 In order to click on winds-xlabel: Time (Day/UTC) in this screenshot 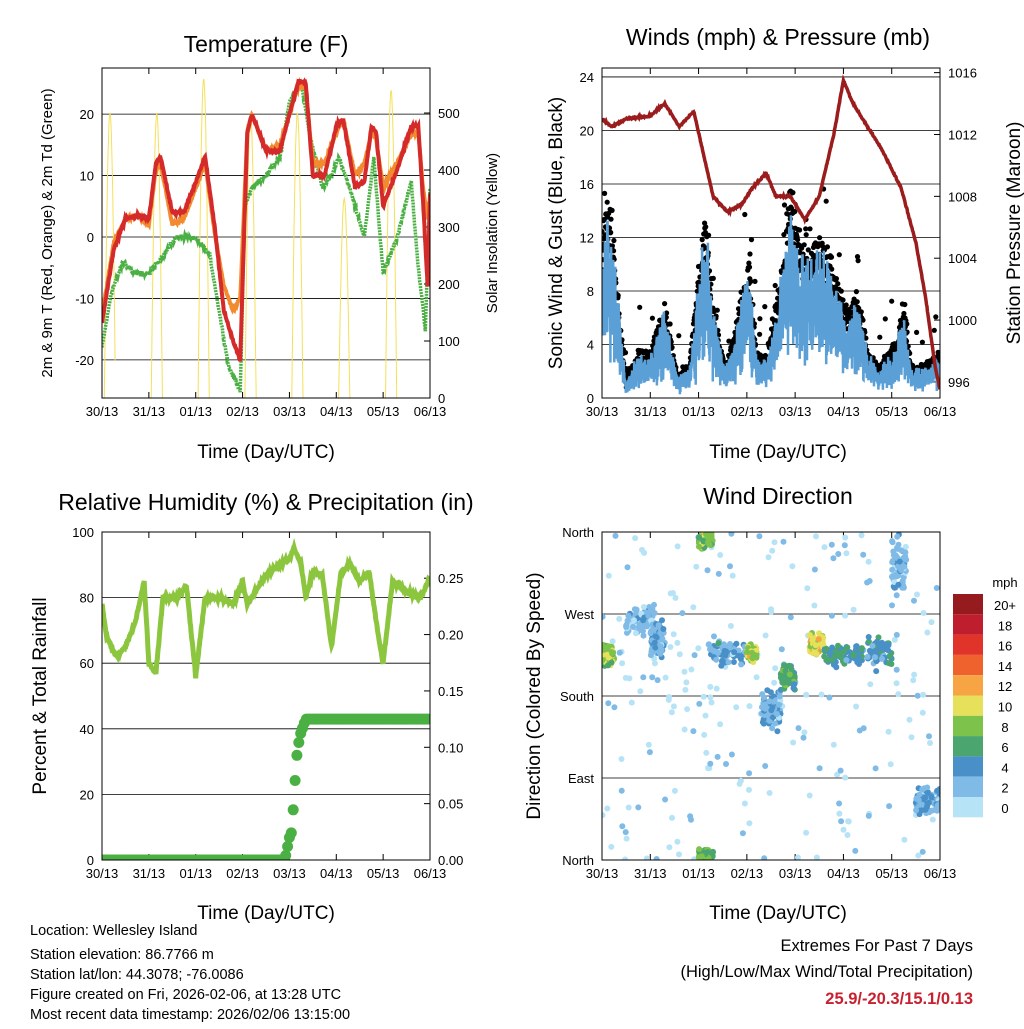, I will do `click(778, 452)`.